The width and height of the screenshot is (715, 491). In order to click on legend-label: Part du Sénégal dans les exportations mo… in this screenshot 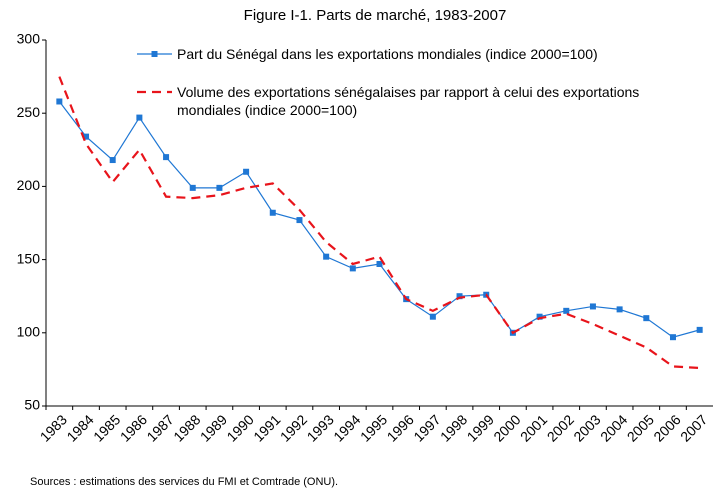, I will do `click(387, 54)`.